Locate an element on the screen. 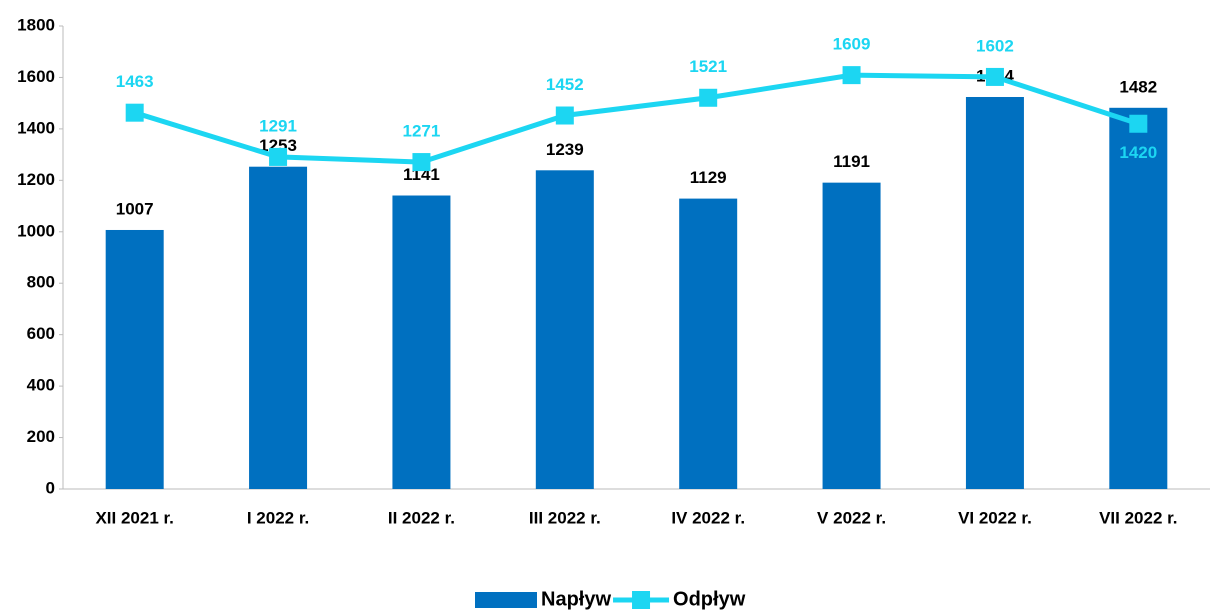 The image size is (1213, 611). x-tick-label: VII 2022 r. is located at coordinates (1138, 517).